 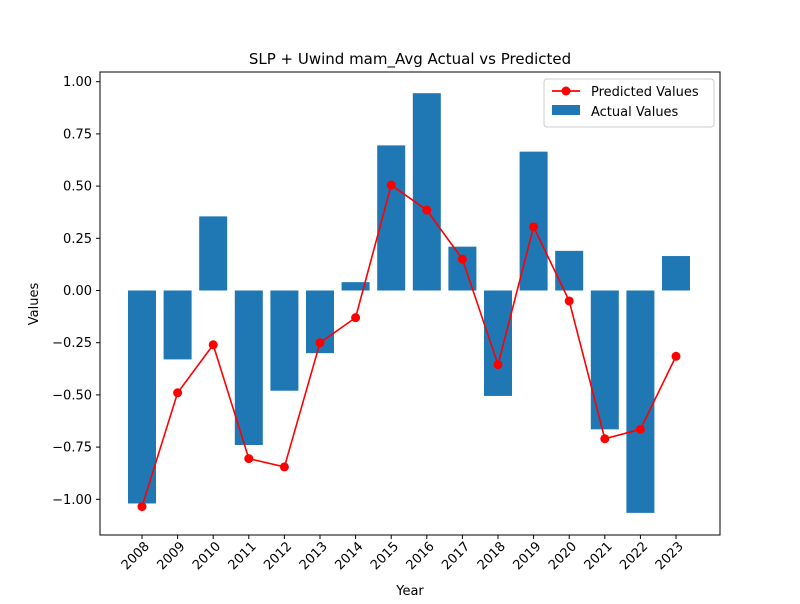 What do you see at coordinates (356, 318) in the screenshot?
I see `point-predicted-2014` at bounding box center [356, 318].